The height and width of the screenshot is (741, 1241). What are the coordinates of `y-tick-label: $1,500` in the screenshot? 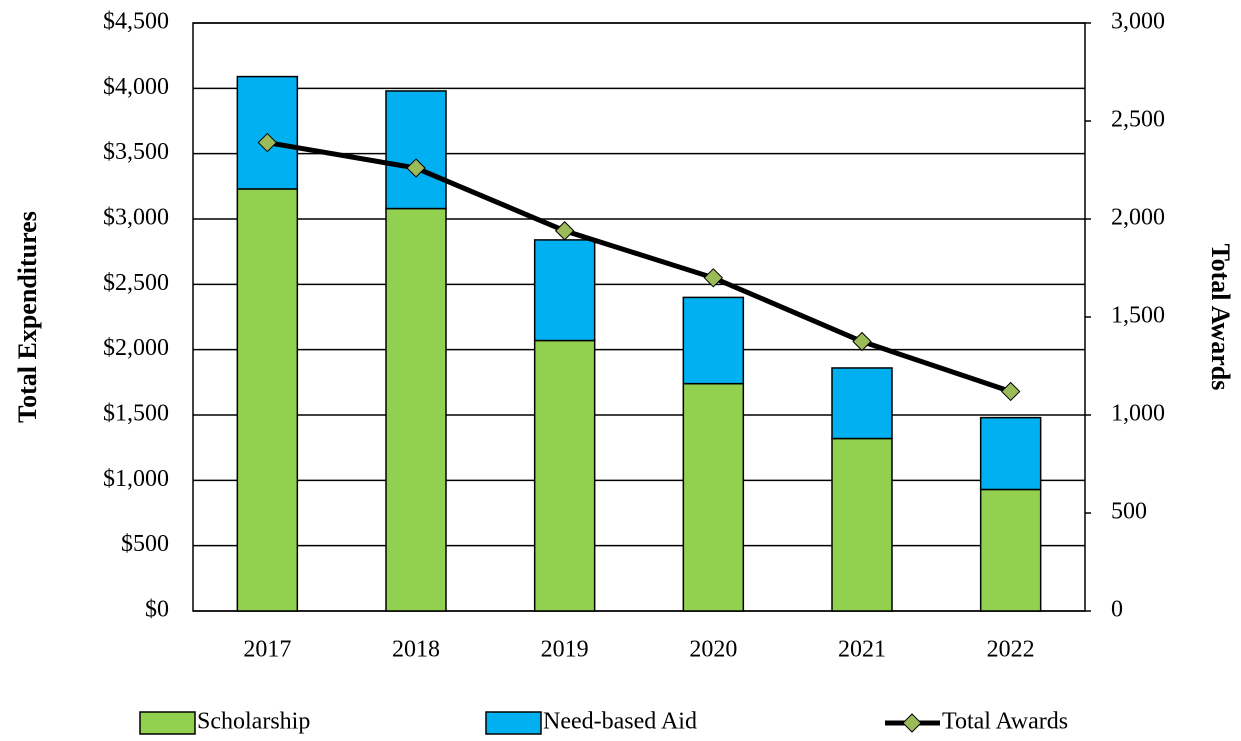 It's located at (136, 414).